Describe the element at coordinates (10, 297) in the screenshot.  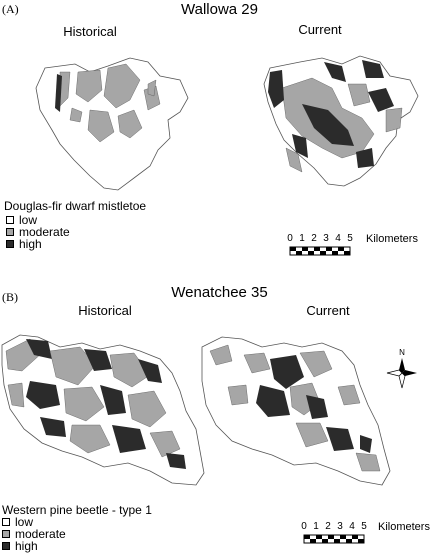
I see `panel-b-letter: (B)` at that location.